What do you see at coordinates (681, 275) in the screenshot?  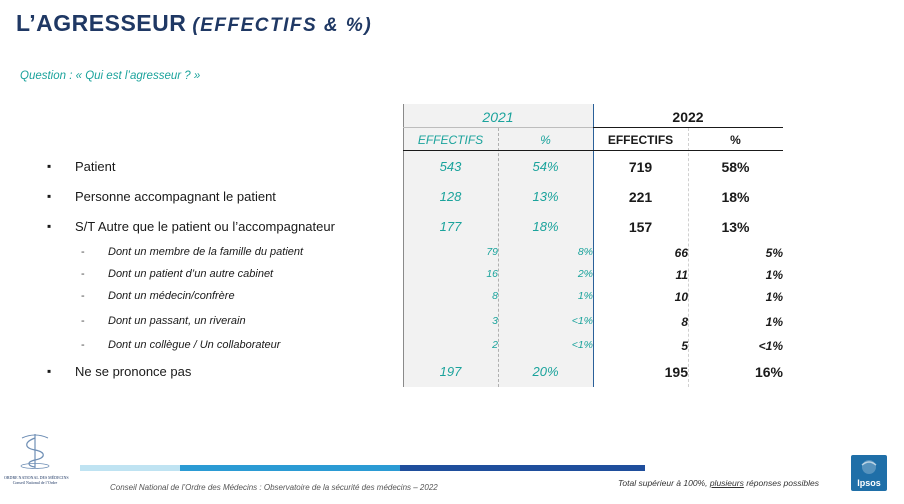 I see `cell-effectifs-2022: 11` at bounding box center [681, 275].